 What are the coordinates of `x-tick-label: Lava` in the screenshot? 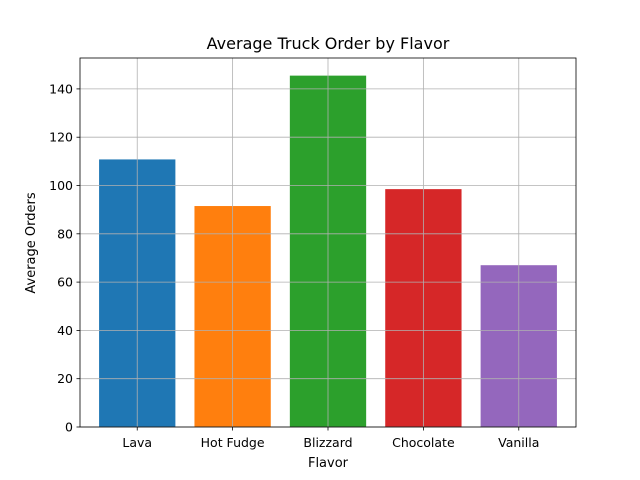 It's located at (137, 442).